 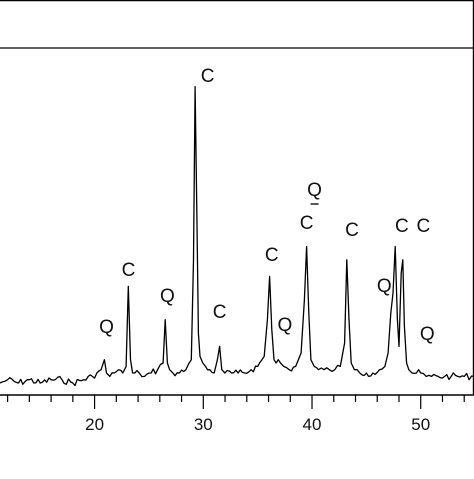 I want to click on x-tick-label: 20, so click(x=94, y=424).